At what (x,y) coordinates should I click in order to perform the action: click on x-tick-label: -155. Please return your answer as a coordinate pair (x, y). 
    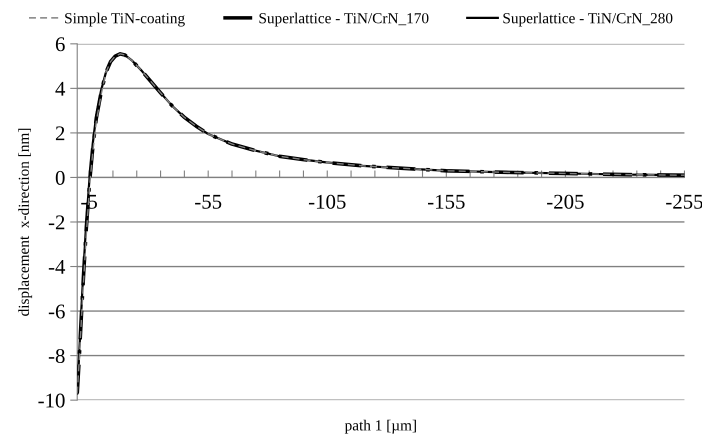
    Looking at the image, I should click on (446, 201).